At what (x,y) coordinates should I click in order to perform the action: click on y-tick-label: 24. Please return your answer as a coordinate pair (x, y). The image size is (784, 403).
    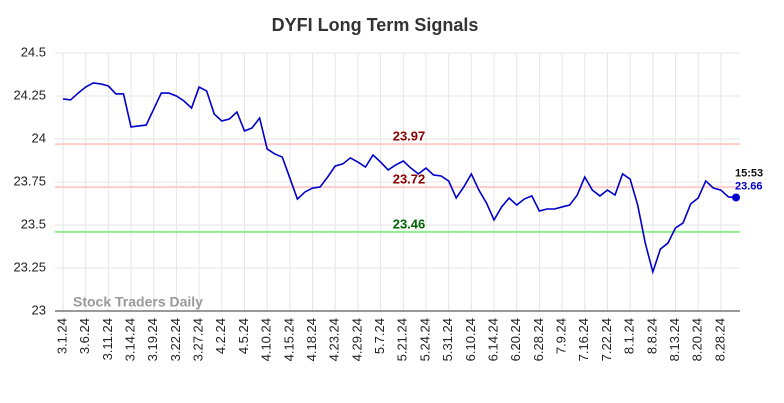
    Looking at the image, I should click on (39, 137).